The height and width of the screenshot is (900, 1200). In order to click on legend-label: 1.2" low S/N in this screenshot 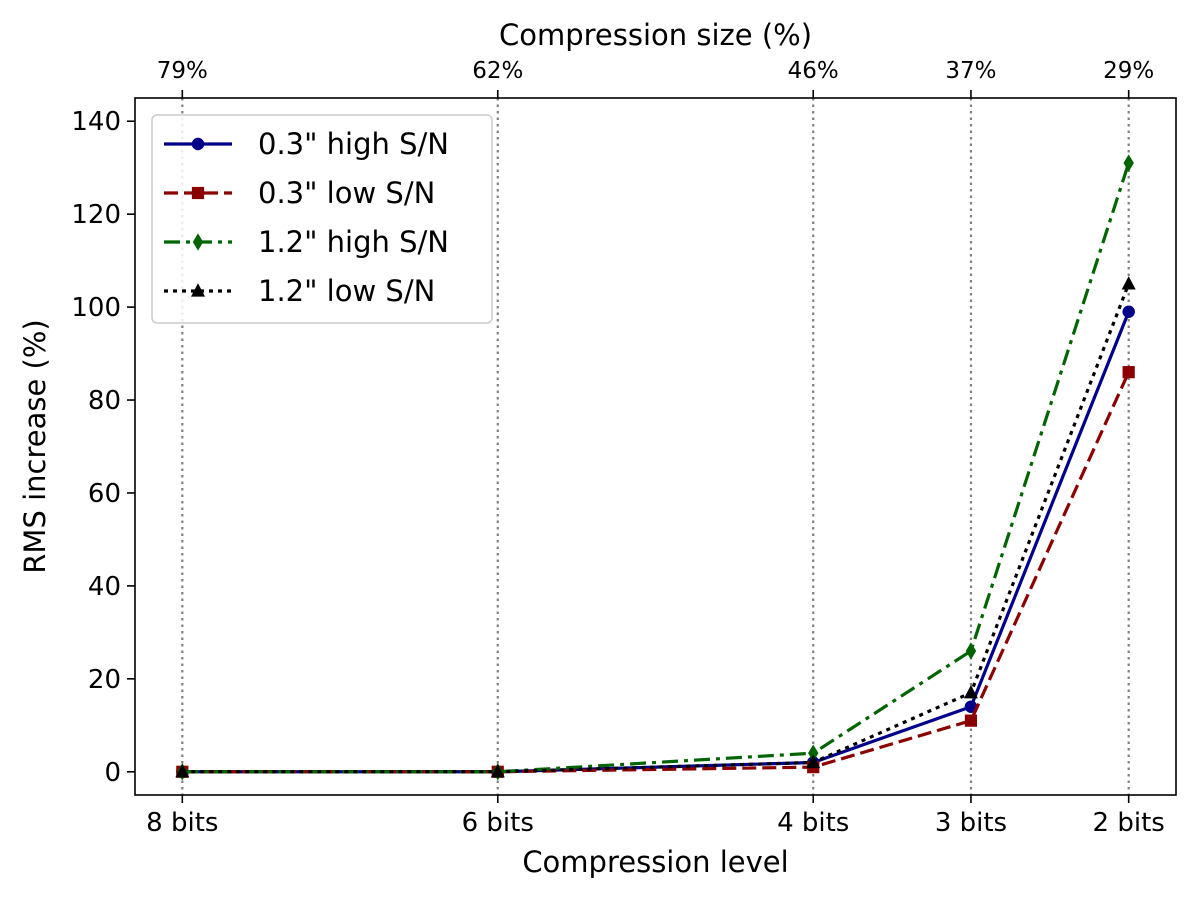, I will do `click(346, 291)`.